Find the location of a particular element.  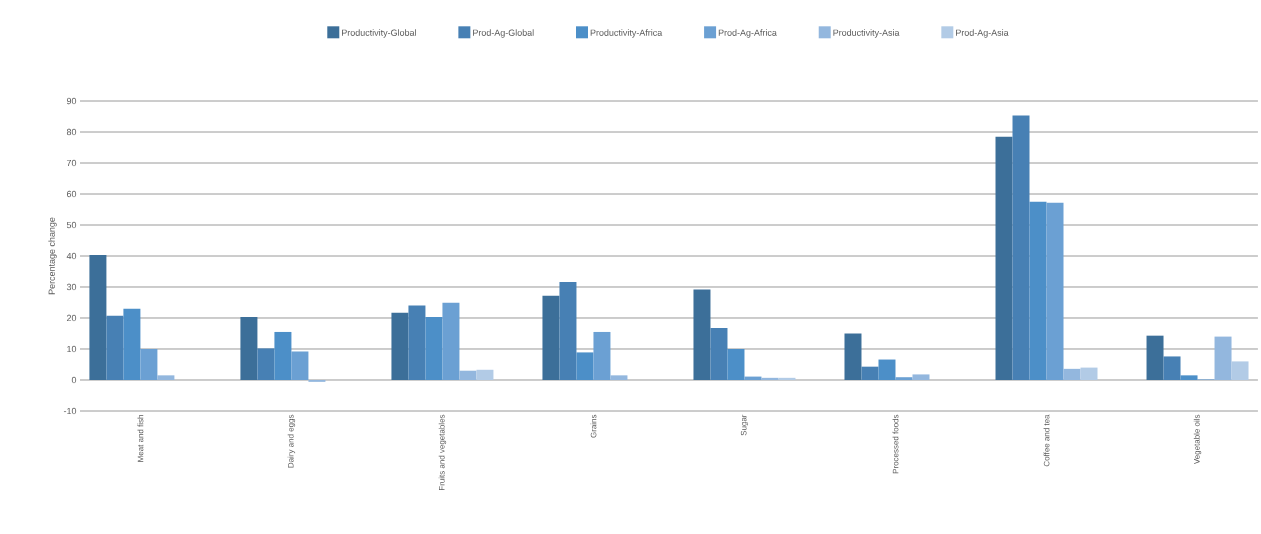

legend-label: Productivity-Africa is located at coordinates (626, 33).